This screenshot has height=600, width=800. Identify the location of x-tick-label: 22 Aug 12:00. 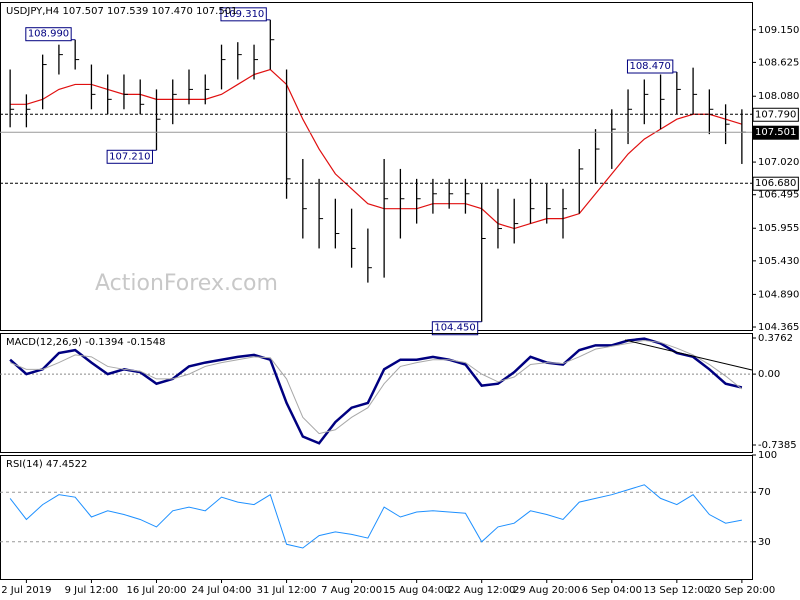
(481, 590).